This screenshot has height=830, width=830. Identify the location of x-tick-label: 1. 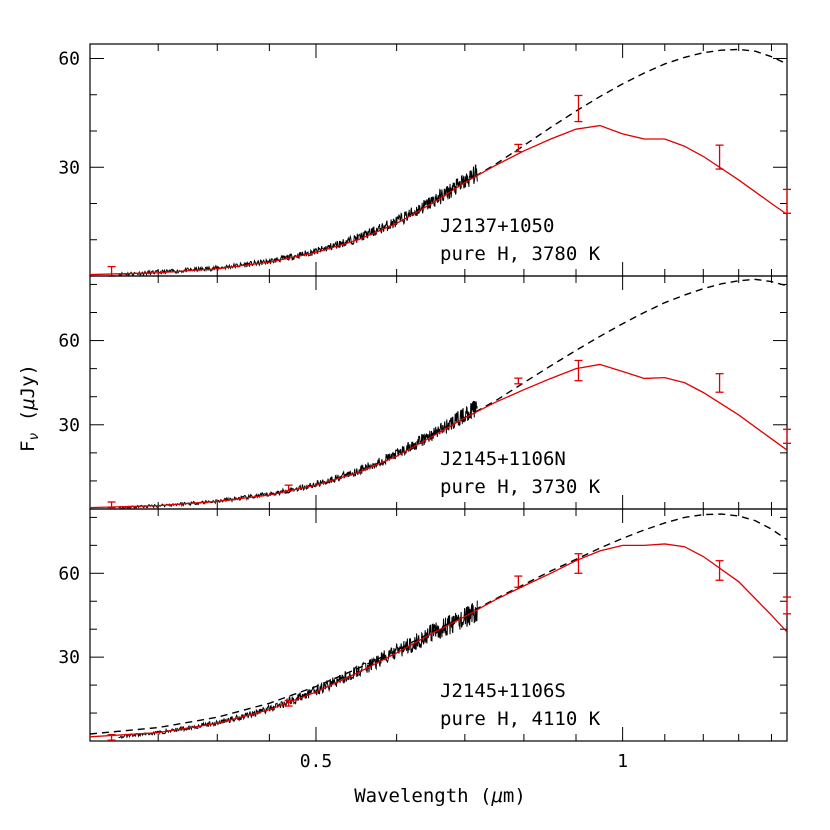
(622, 761).